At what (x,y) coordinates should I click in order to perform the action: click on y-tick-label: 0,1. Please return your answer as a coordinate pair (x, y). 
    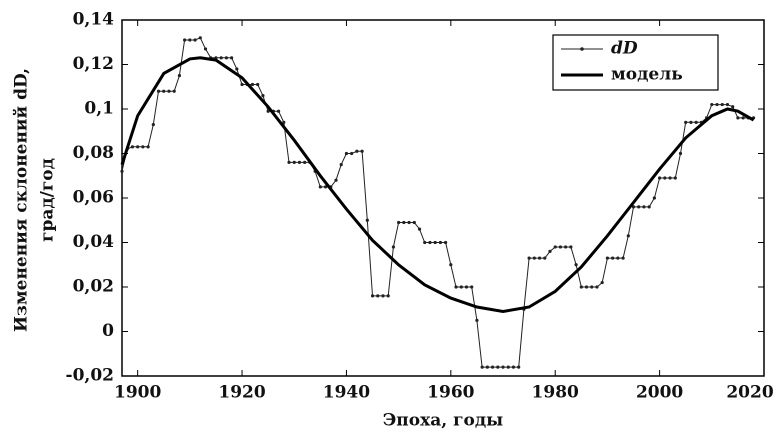
    Looking at the image, I should click on (99, 109).